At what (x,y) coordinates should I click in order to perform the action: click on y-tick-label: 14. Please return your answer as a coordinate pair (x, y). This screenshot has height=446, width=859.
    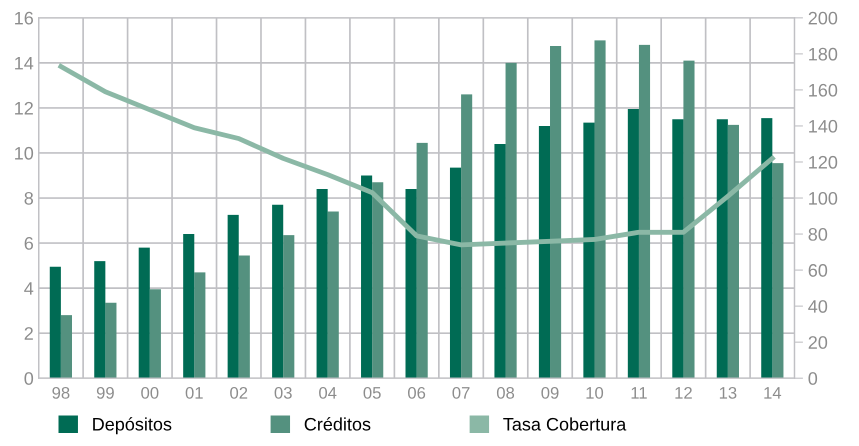
    Looking at the image, I should click on (24, 63).